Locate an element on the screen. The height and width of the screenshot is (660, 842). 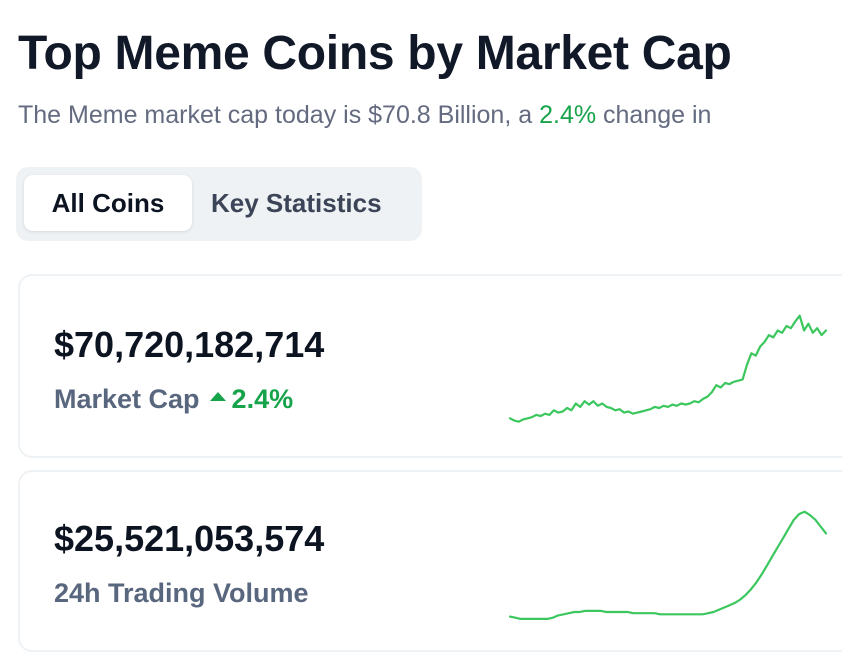
market-cap-label-row: Market Cap 2.4% is located at coordinates (173, 399).